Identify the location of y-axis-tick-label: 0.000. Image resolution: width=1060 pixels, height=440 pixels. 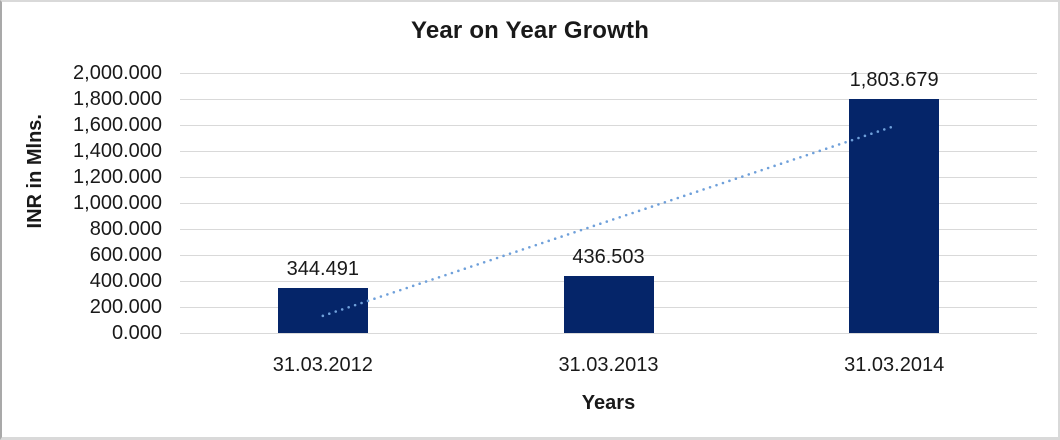
(136, 333).